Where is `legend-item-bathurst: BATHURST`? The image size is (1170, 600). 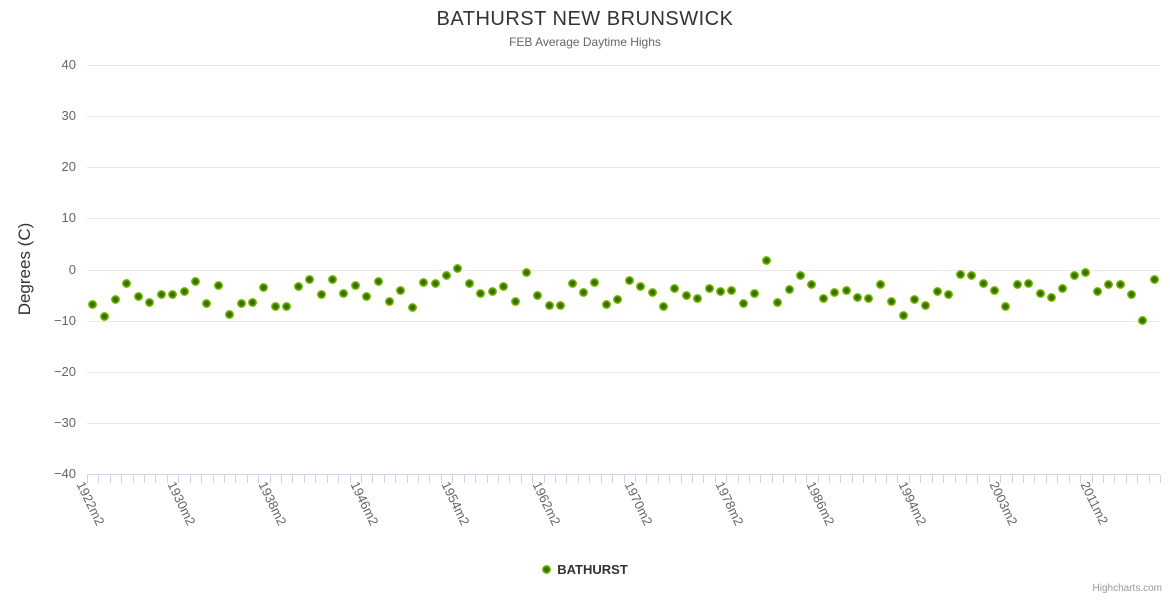 legend-item-bathurst: BATHURST is located at coordinates (585, 569).